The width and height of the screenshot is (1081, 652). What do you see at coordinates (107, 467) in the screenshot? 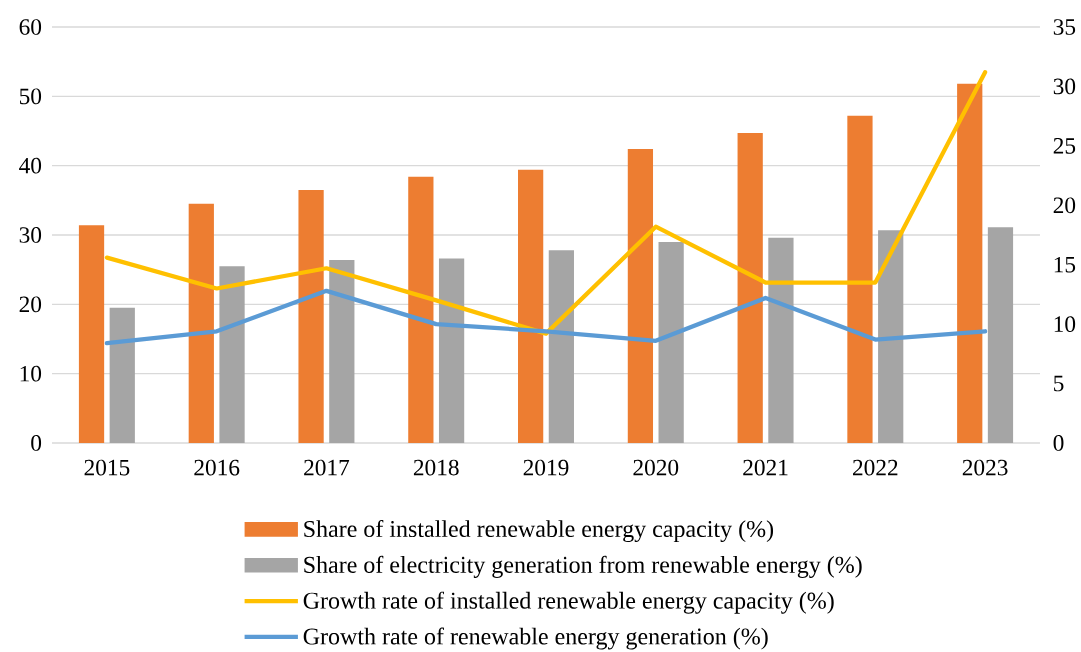
I see `x-tick-label: 2015` at bounding box center [107, 467].